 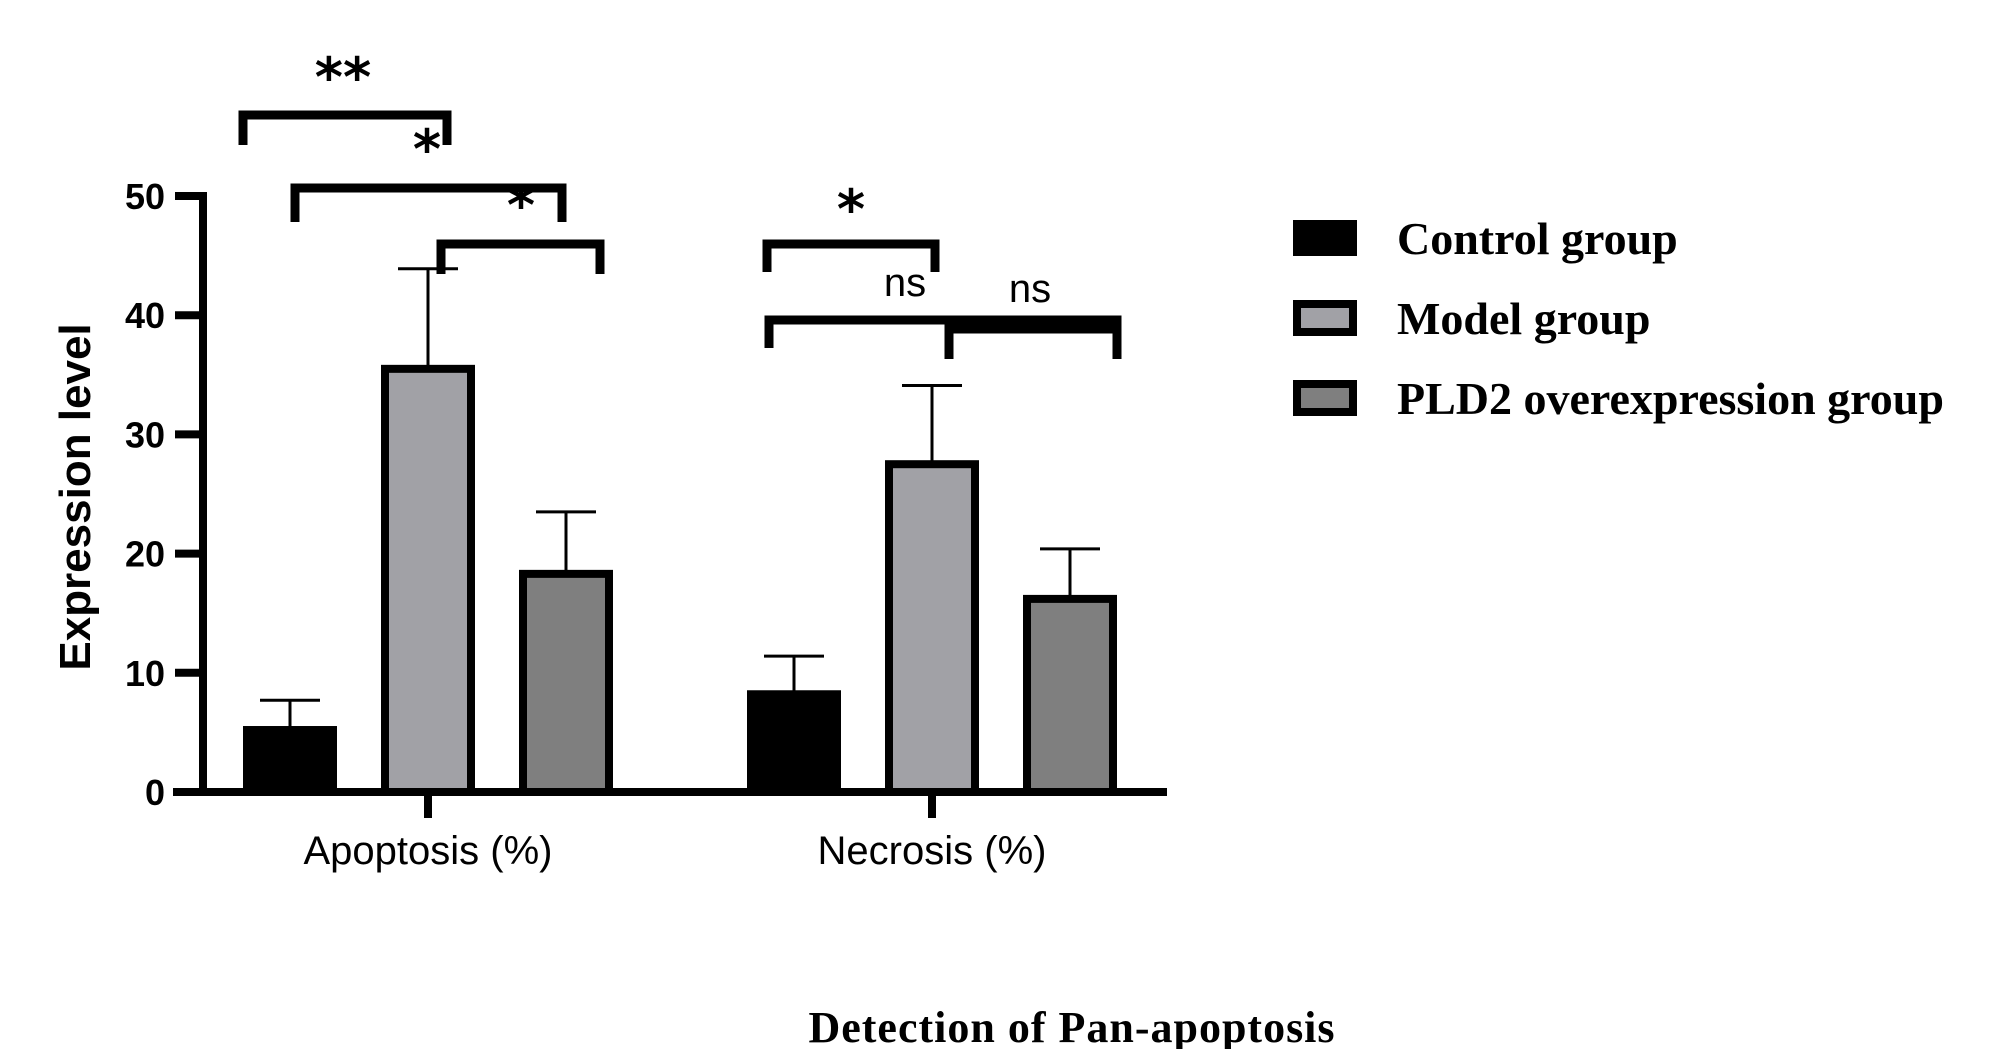 What do you see at coordinates (145, 673) in the screenshot?
I see `y-tick-label: 10` at bounding box center [145, 673].